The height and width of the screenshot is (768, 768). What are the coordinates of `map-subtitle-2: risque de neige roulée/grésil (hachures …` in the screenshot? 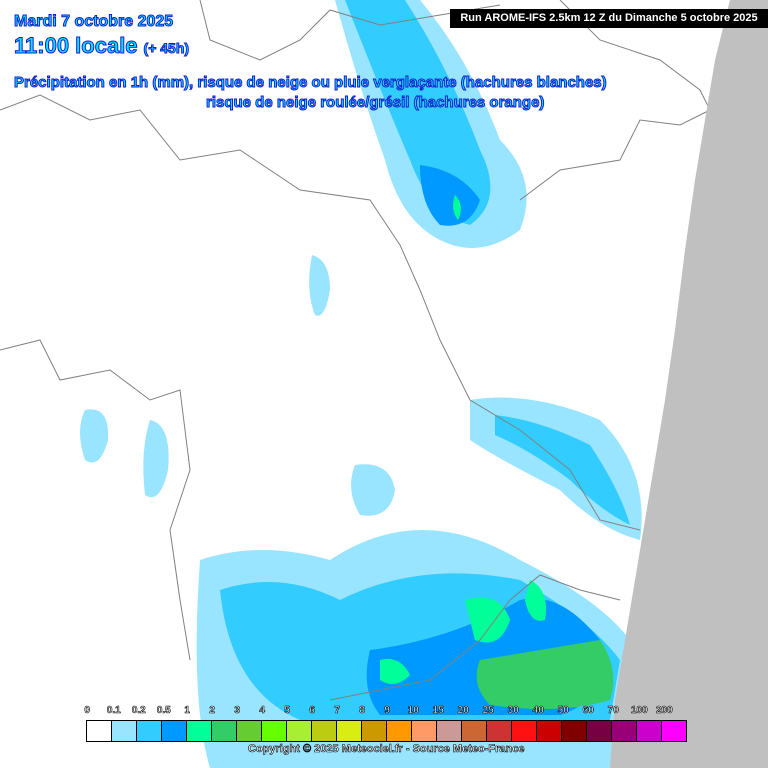 It's located at (375, 103).